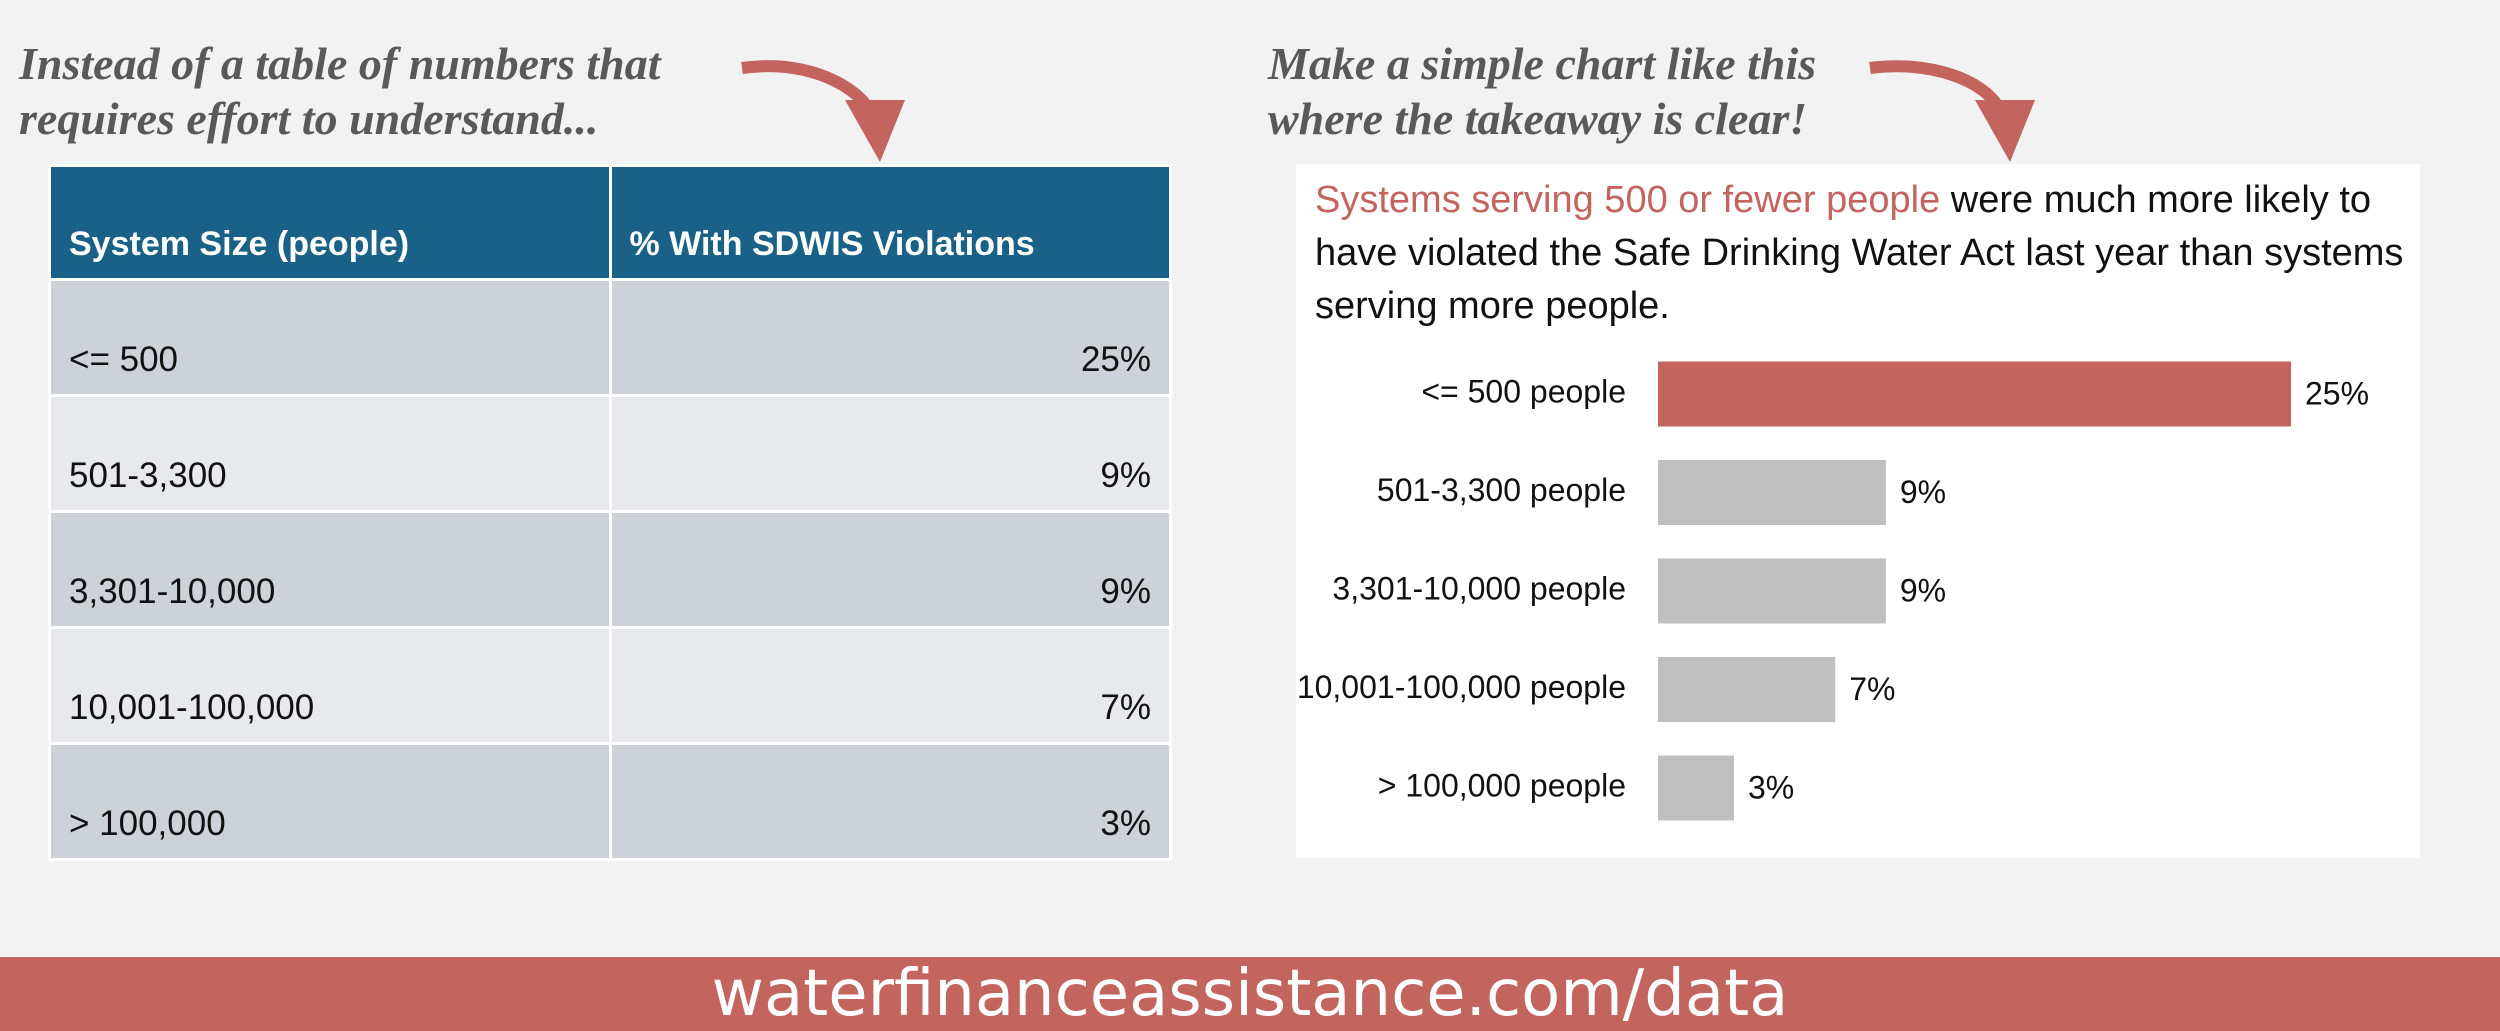 The width and height of the screenshot is (2500, 1031). What do you see at coordinates (890, 801) in the screenshot?
I see `table-cell: 3%` at bounding box center [890, 801].